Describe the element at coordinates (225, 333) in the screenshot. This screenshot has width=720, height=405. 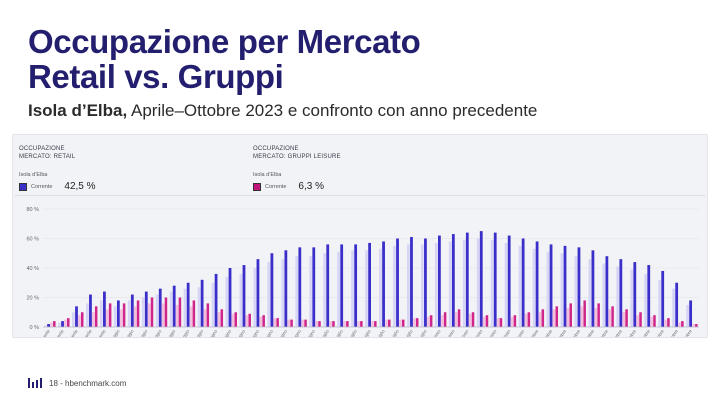
I see `x-tick-label: 5 Giugno` at that location.